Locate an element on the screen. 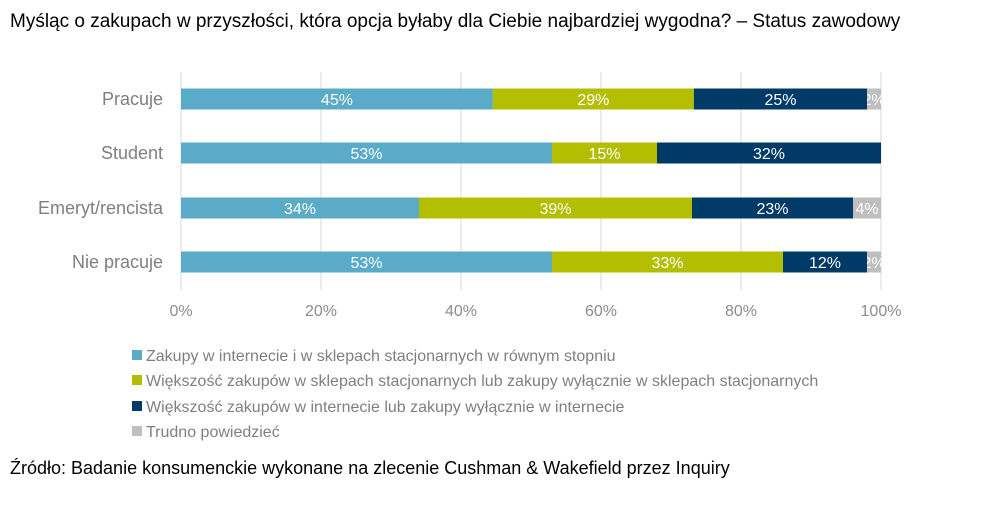 The width and height of the screenshot is (987, 505). data-label: 15% is located at coordinates (604, 154).